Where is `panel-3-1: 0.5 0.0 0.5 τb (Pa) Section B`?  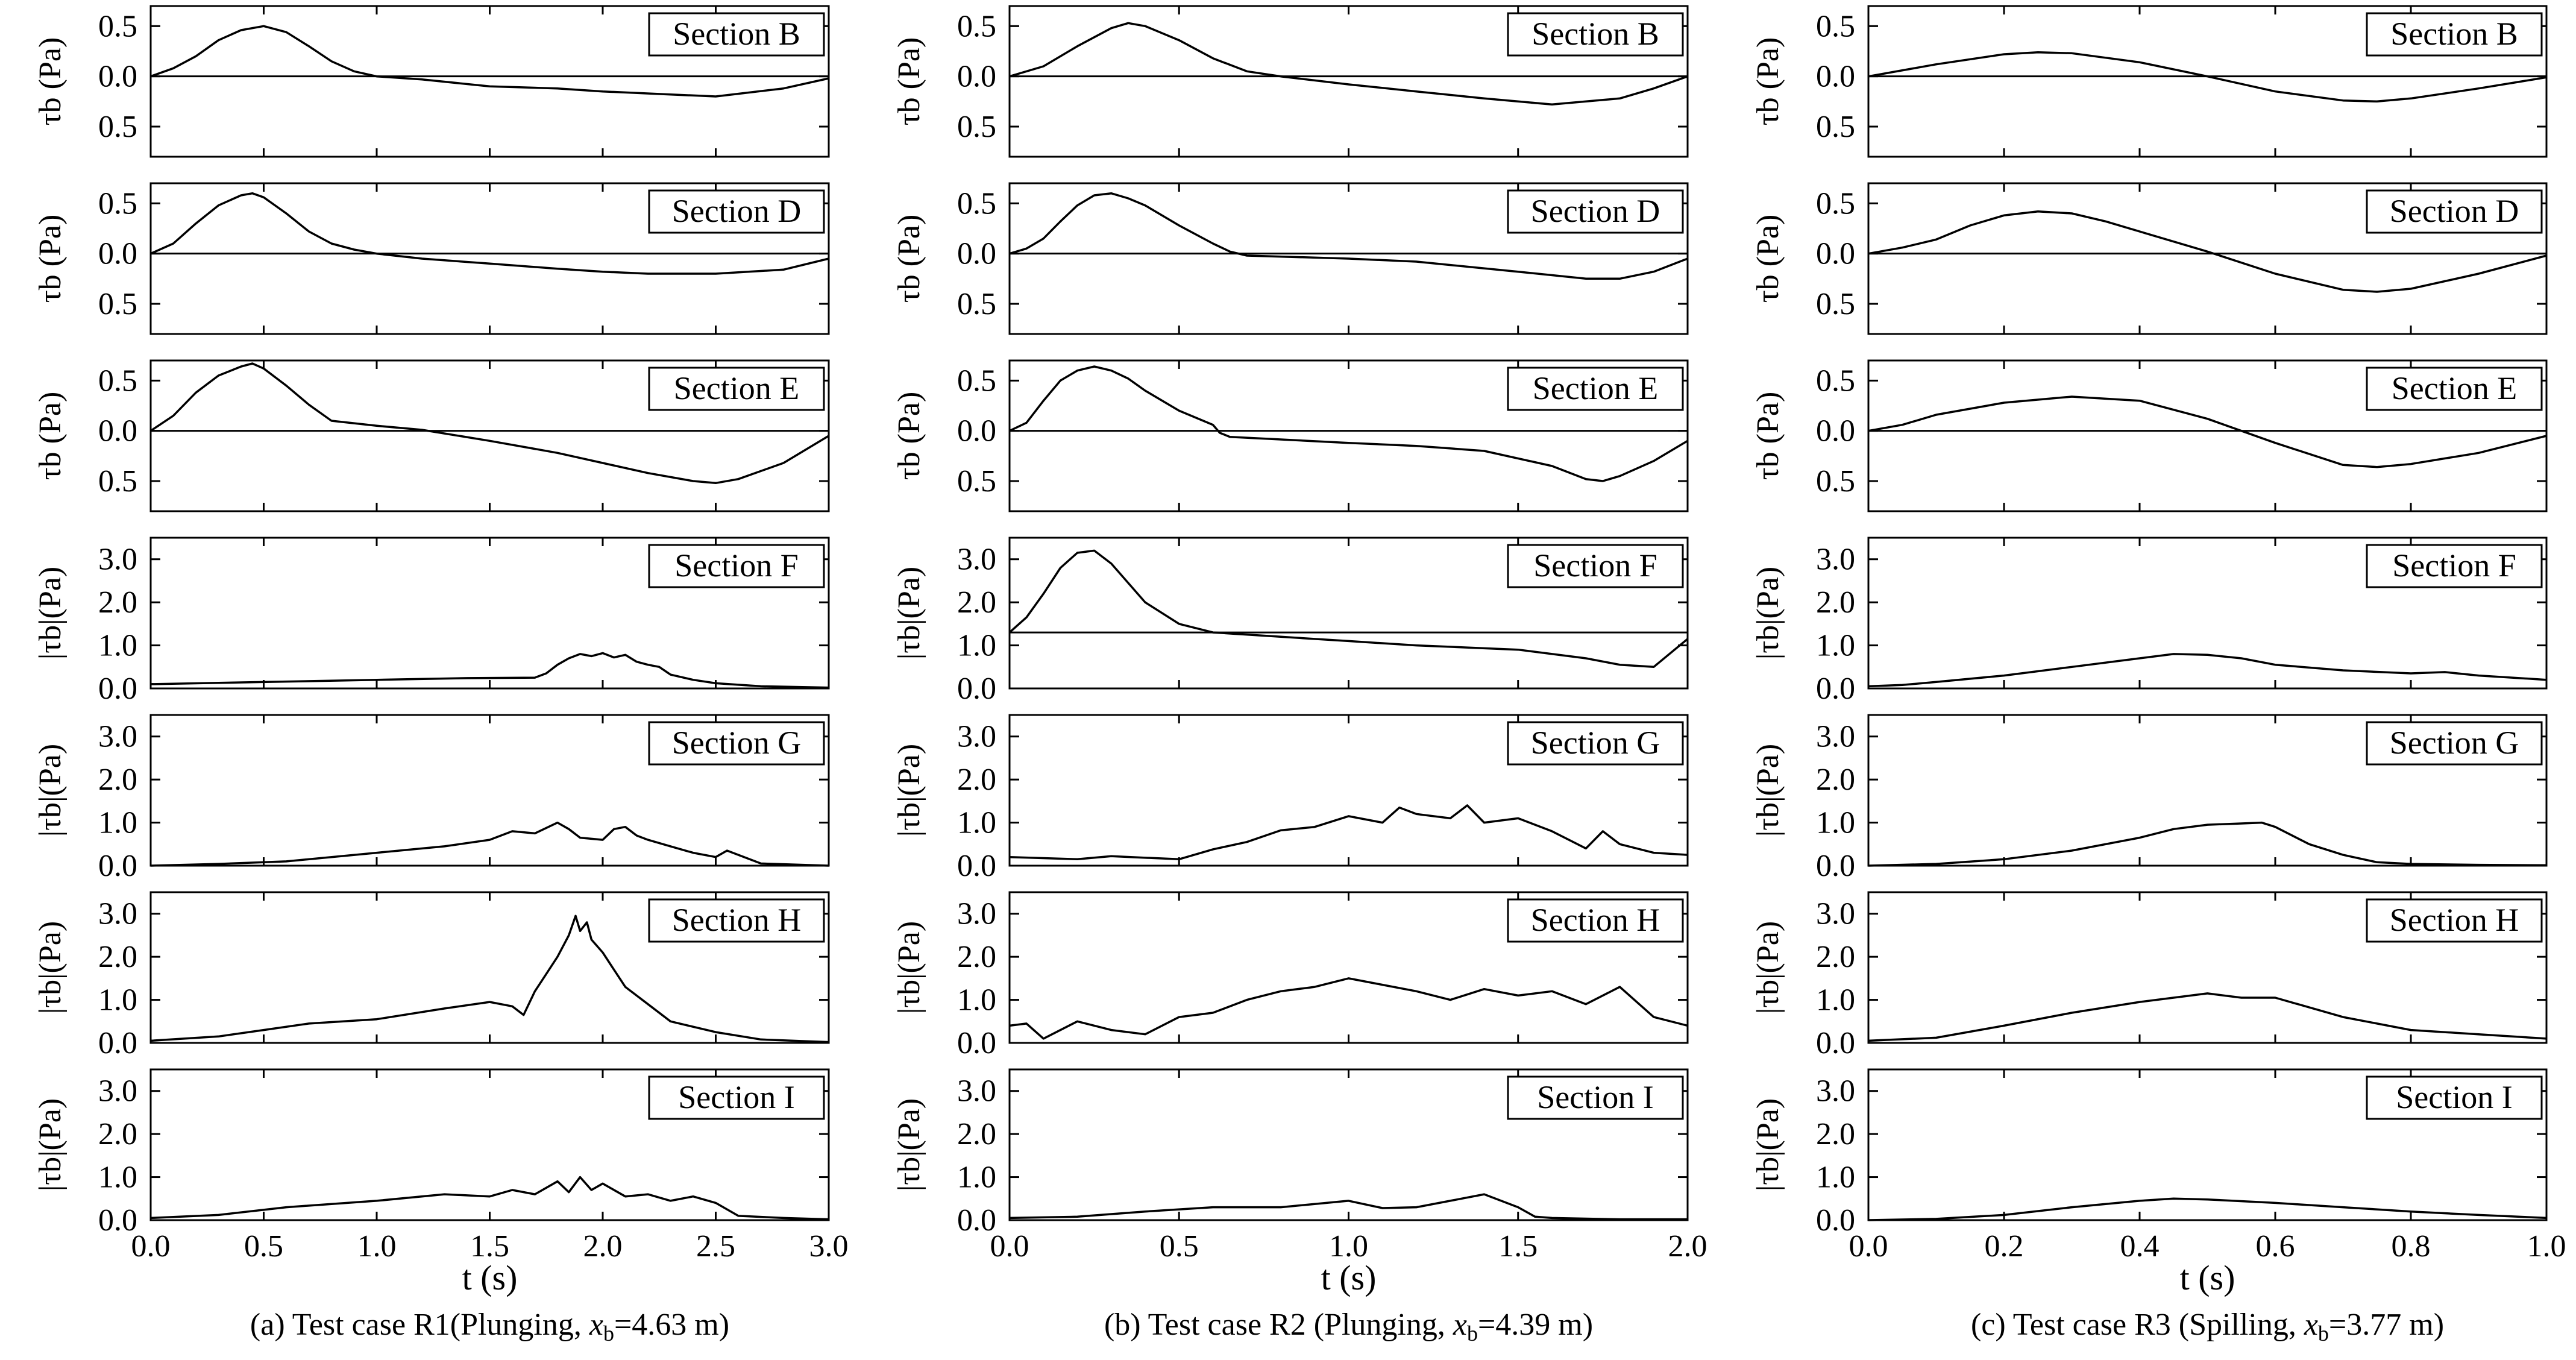
panel-3-1: 0.5 0.0 0.5 τb (Pa) Section B is located at coordinates (2149, 82).